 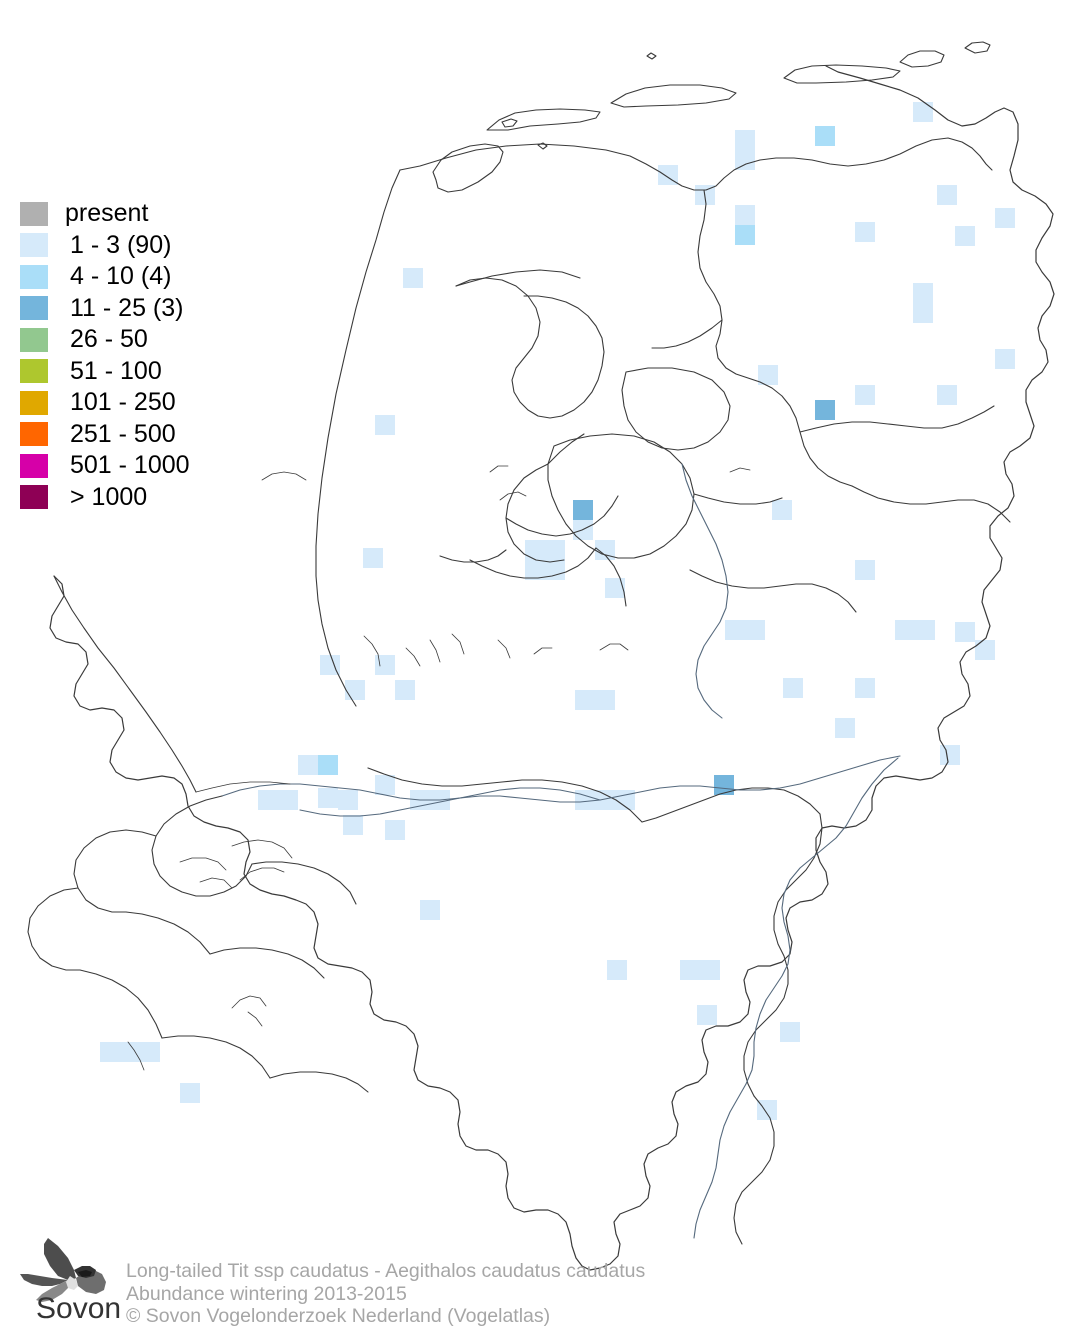 I want to click on border-friesland-groningen, so click(x=775, y=338).